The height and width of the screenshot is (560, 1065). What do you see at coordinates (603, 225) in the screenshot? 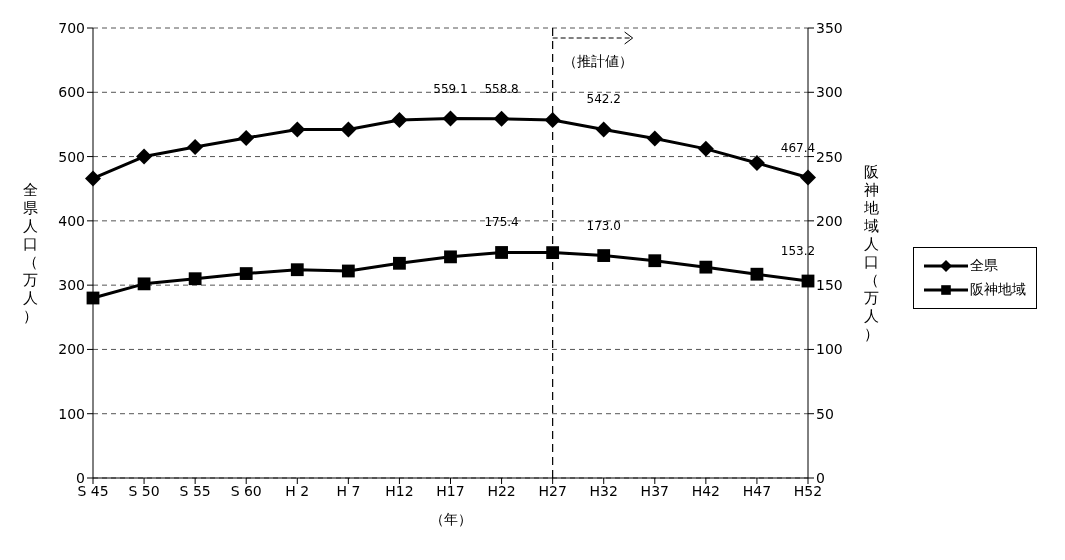
I see `data-label: 173.0` at bounding box center [603, 225].